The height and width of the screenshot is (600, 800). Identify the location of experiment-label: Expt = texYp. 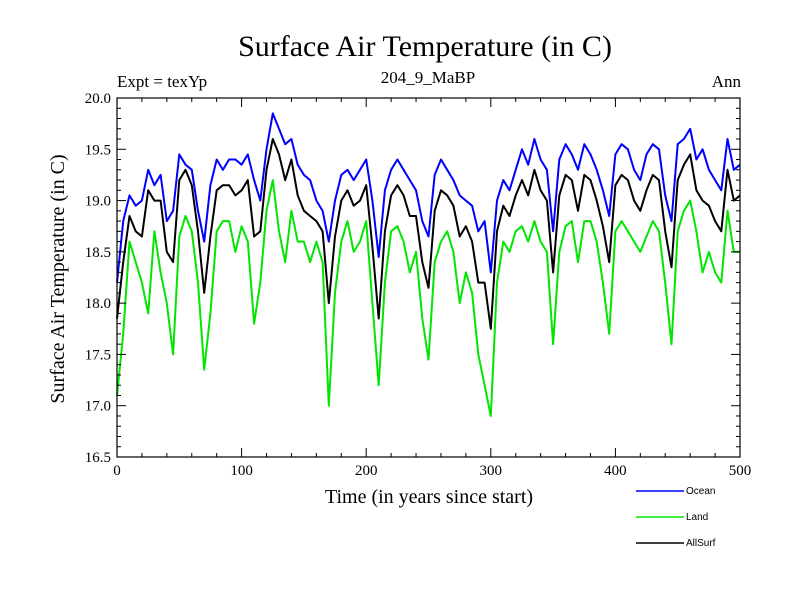
(162, 81).